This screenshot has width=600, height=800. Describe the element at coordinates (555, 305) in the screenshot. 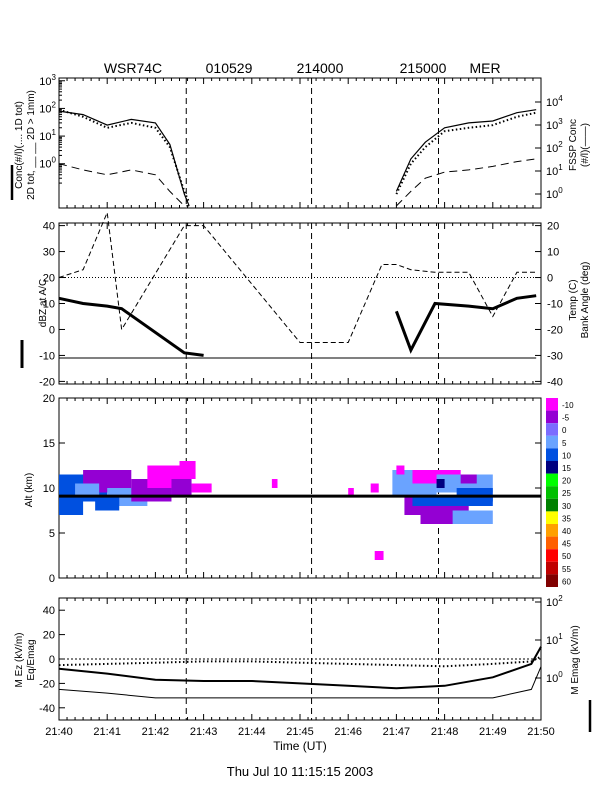

I see `y-tick-label-right: -10` at that location.